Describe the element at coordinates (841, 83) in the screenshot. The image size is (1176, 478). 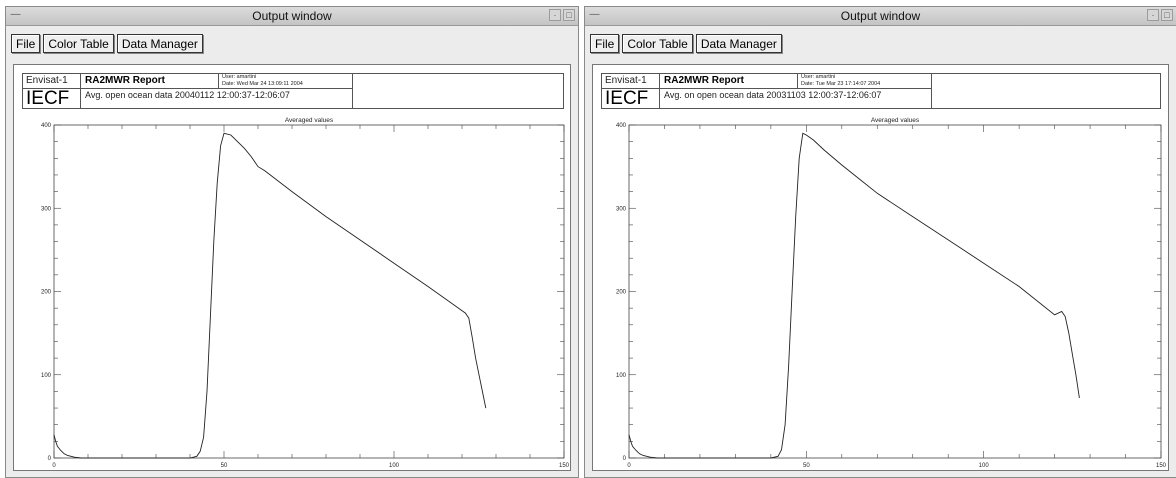
I see `date-line: Date: Tue Mar 23 17:14:07 2004` at that location.